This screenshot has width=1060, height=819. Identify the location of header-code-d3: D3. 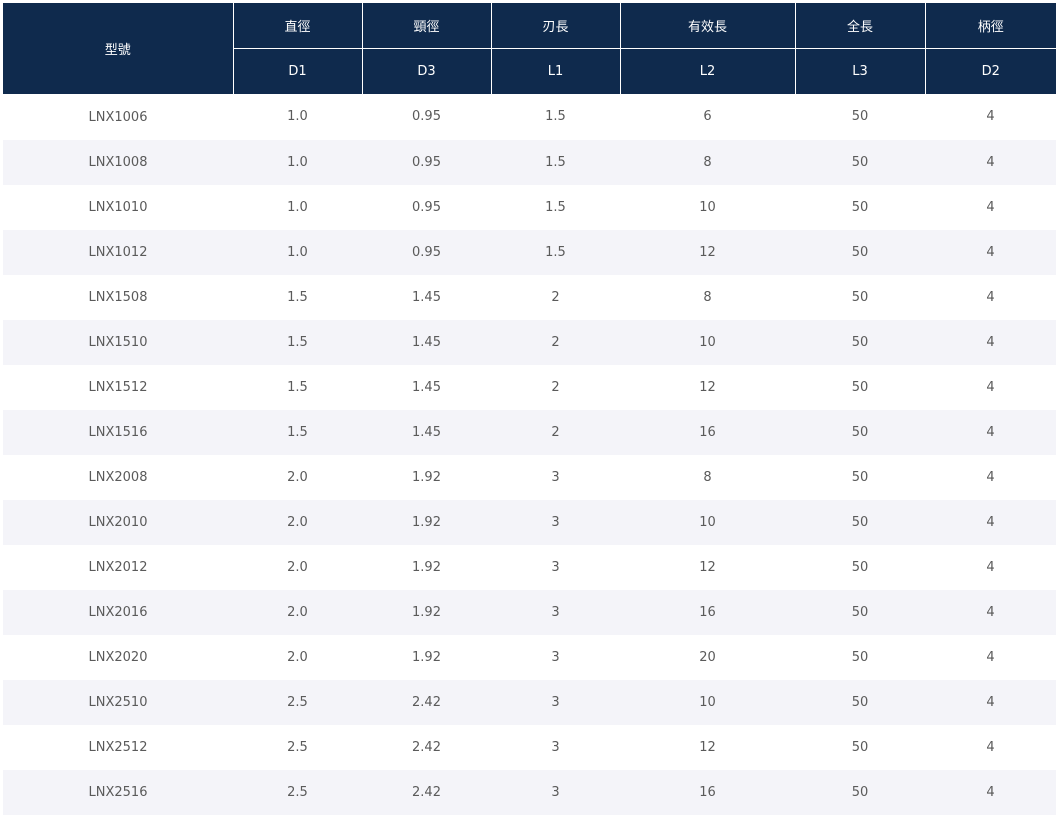
(426, 71).